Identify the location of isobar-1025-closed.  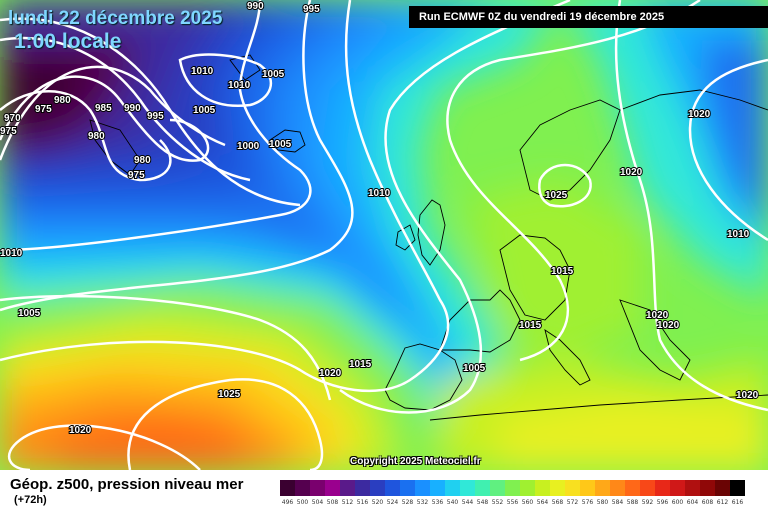
(565, 185).